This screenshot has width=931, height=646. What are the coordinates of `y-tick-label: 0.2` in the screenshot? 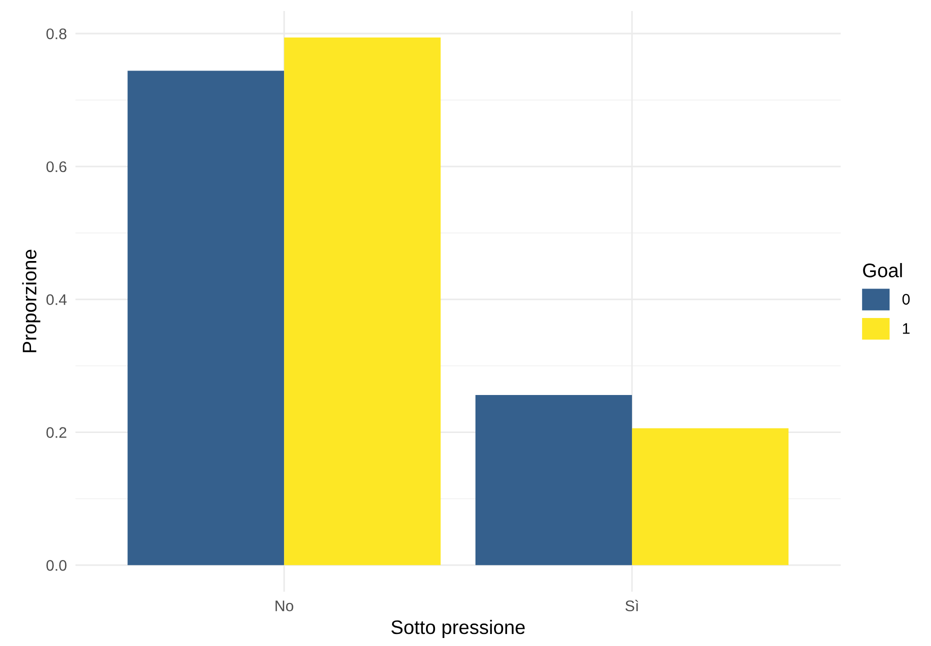 It's located at (56, 432).